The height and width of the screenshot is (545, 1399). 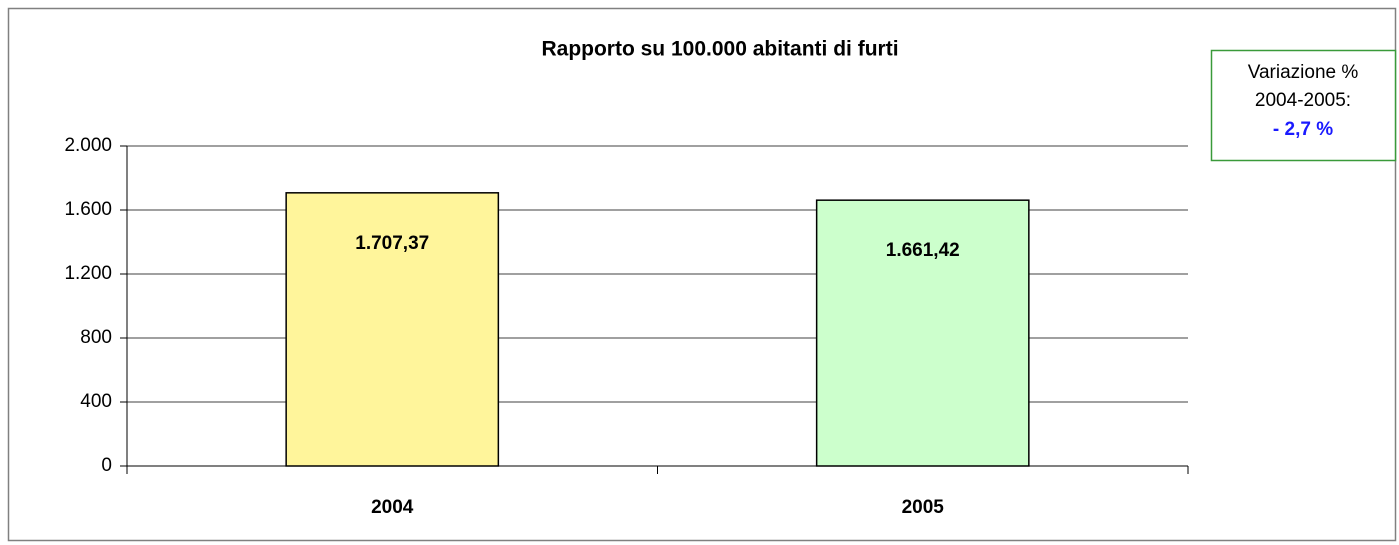 I want to click on y-tick-label: 1.200, so click(x=88, y=273).